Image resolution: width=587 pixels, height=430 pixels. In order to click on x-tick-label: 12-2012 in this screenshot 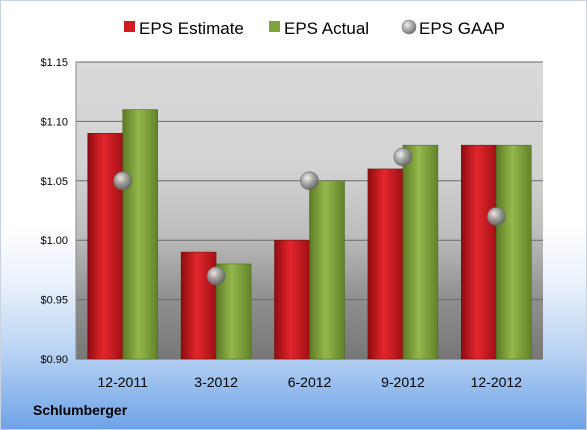, I will do `click(497, 382)`.